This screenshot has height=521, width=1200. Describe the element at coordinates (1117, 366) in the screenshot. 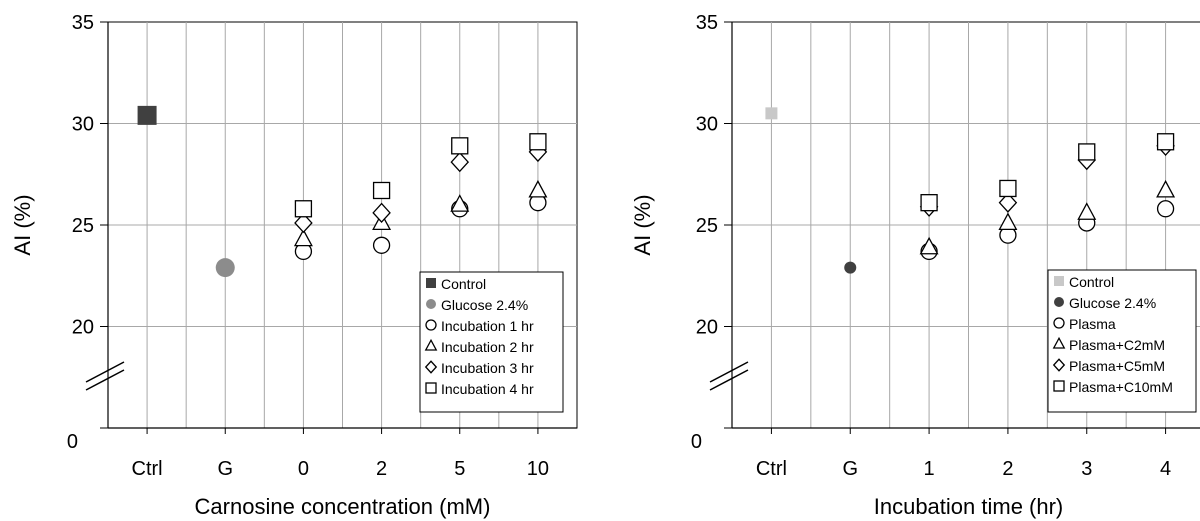

I see `legend-label: Plasma+C5mM` at that location.